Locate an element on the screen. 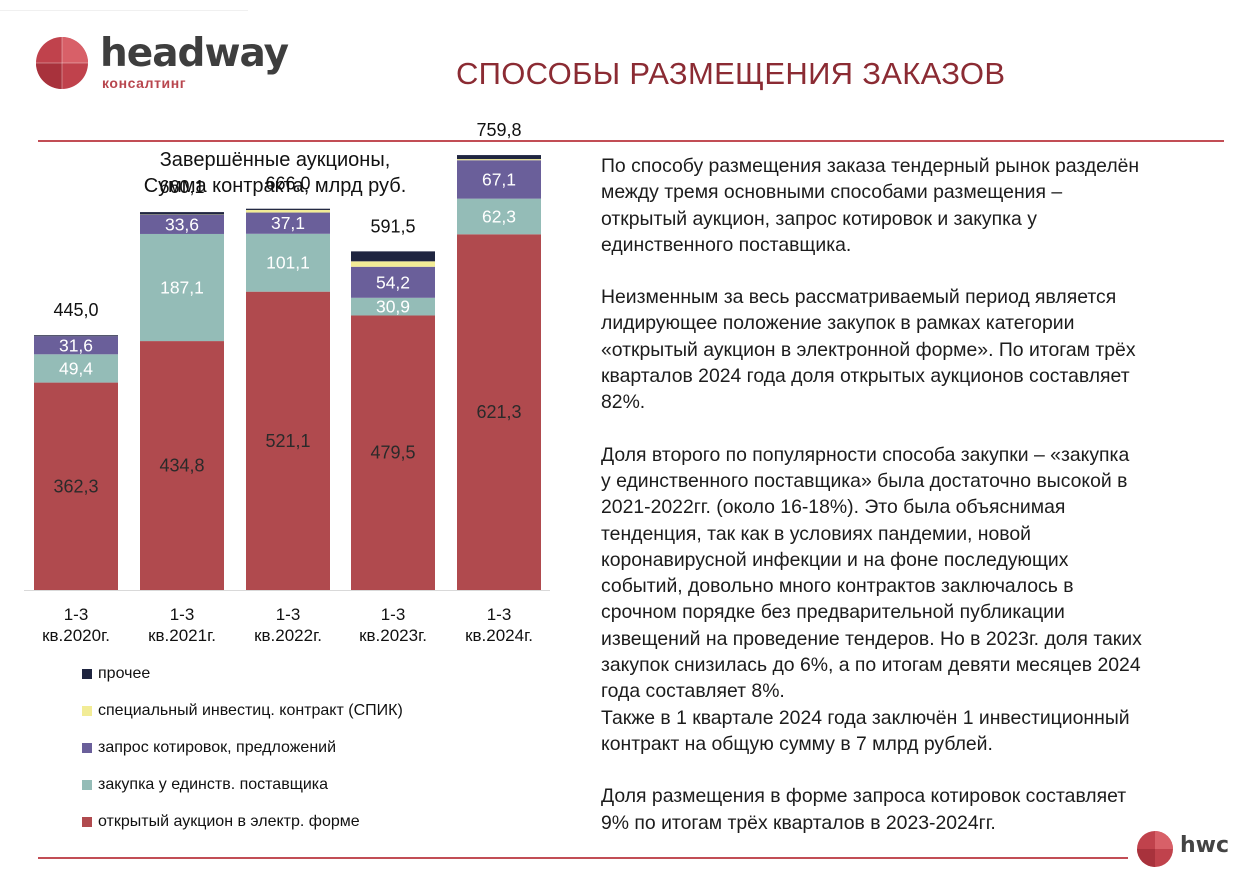 The image size is (1247, 875). hwc-wordmark: hwc is located at coordinates (1205, 845).